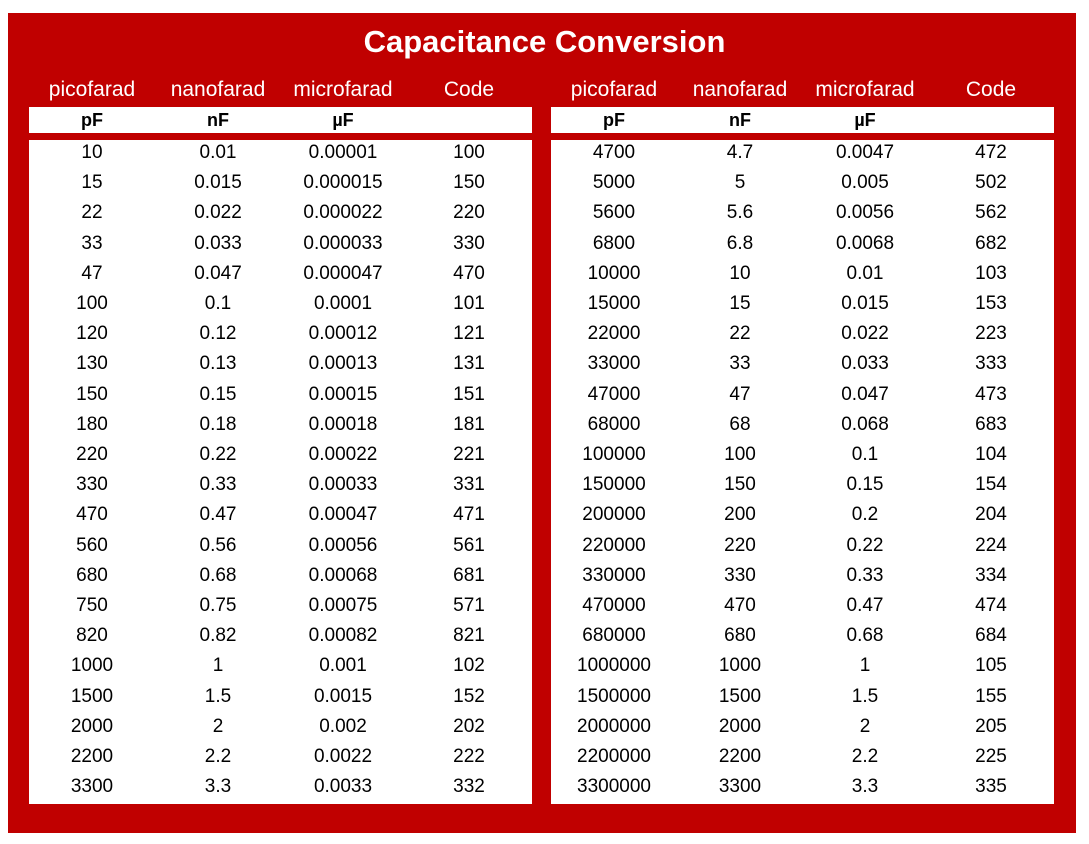 The image size is (1089, 844). I want to click on table-cell: 0.13, so click(218, 364).